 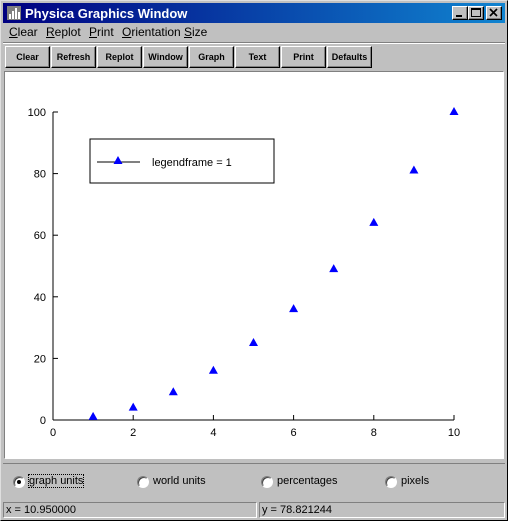 I want to click on x-tick-label: 8, so click(x=374, y=433).